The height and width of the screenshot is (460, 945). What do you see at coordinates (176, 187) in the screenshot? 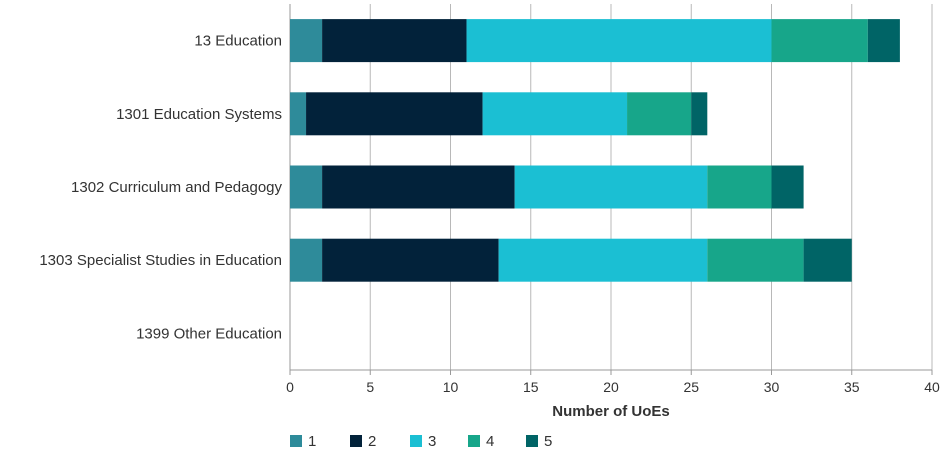
I see `category-label: 1302 Curriculum and Pedagogy` at bounding box center [176, 187].